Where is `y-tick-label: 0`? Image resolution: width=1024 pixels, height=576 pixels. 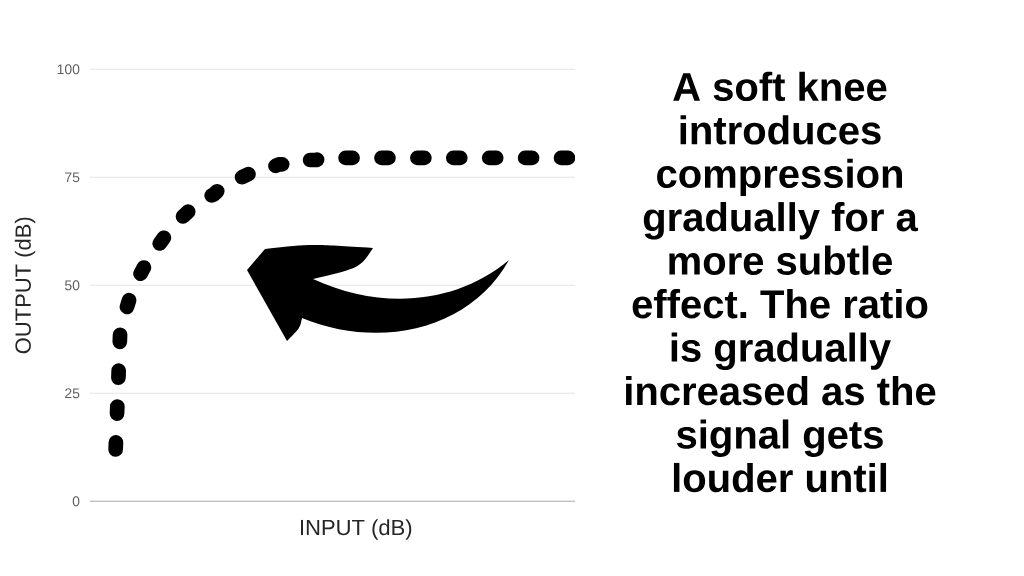 y-tick-label: 0 is located at coordinates (76, 501).